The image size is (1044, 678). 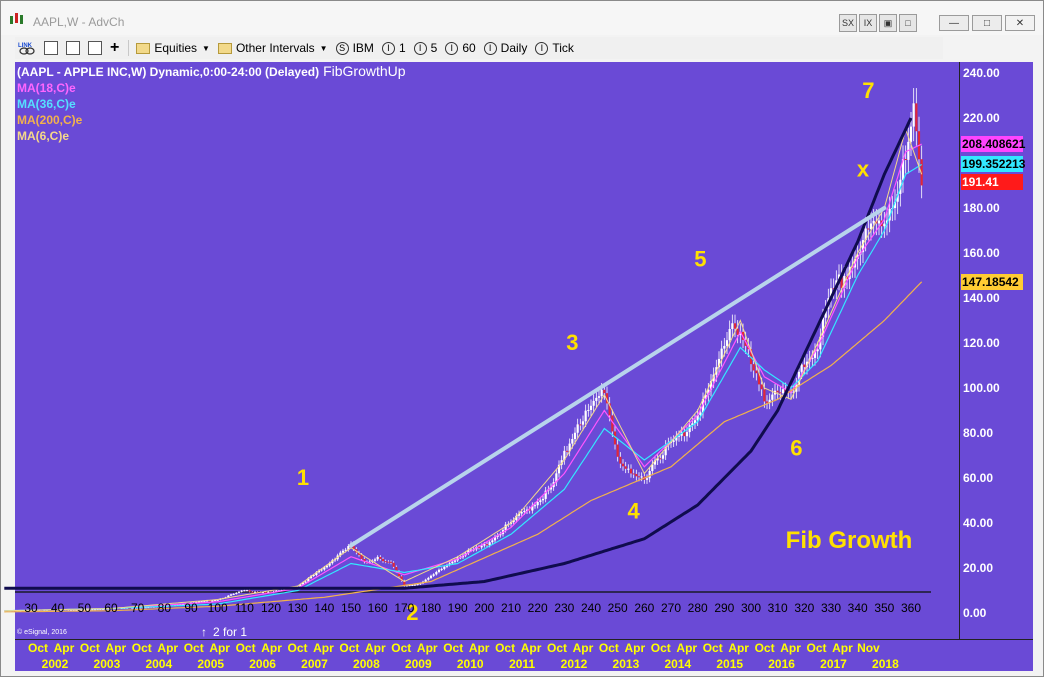 I want to click on symbol-label: IBM, so click(x=363, y=48).